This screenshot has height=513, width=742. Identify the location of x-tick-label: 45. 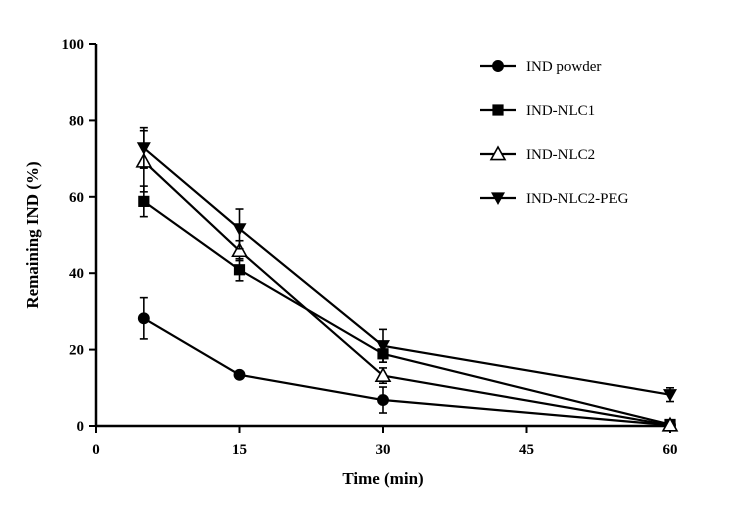
(526, 450).